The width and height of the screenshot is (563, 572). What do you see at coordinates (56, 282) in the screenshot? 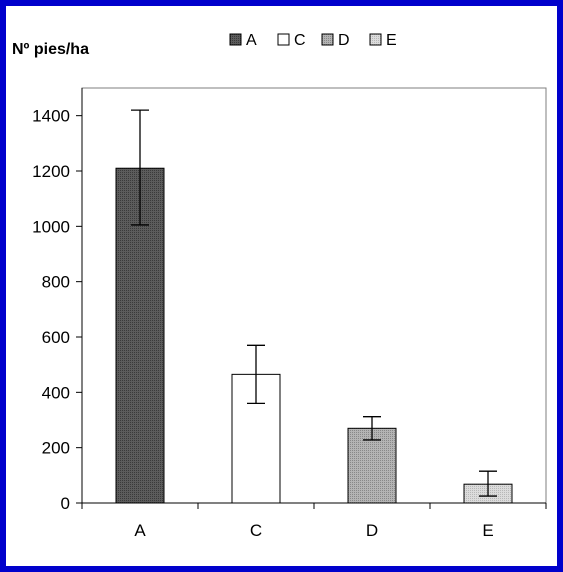
I see `y-tick-label: 800` at bounding box center [56, 282].